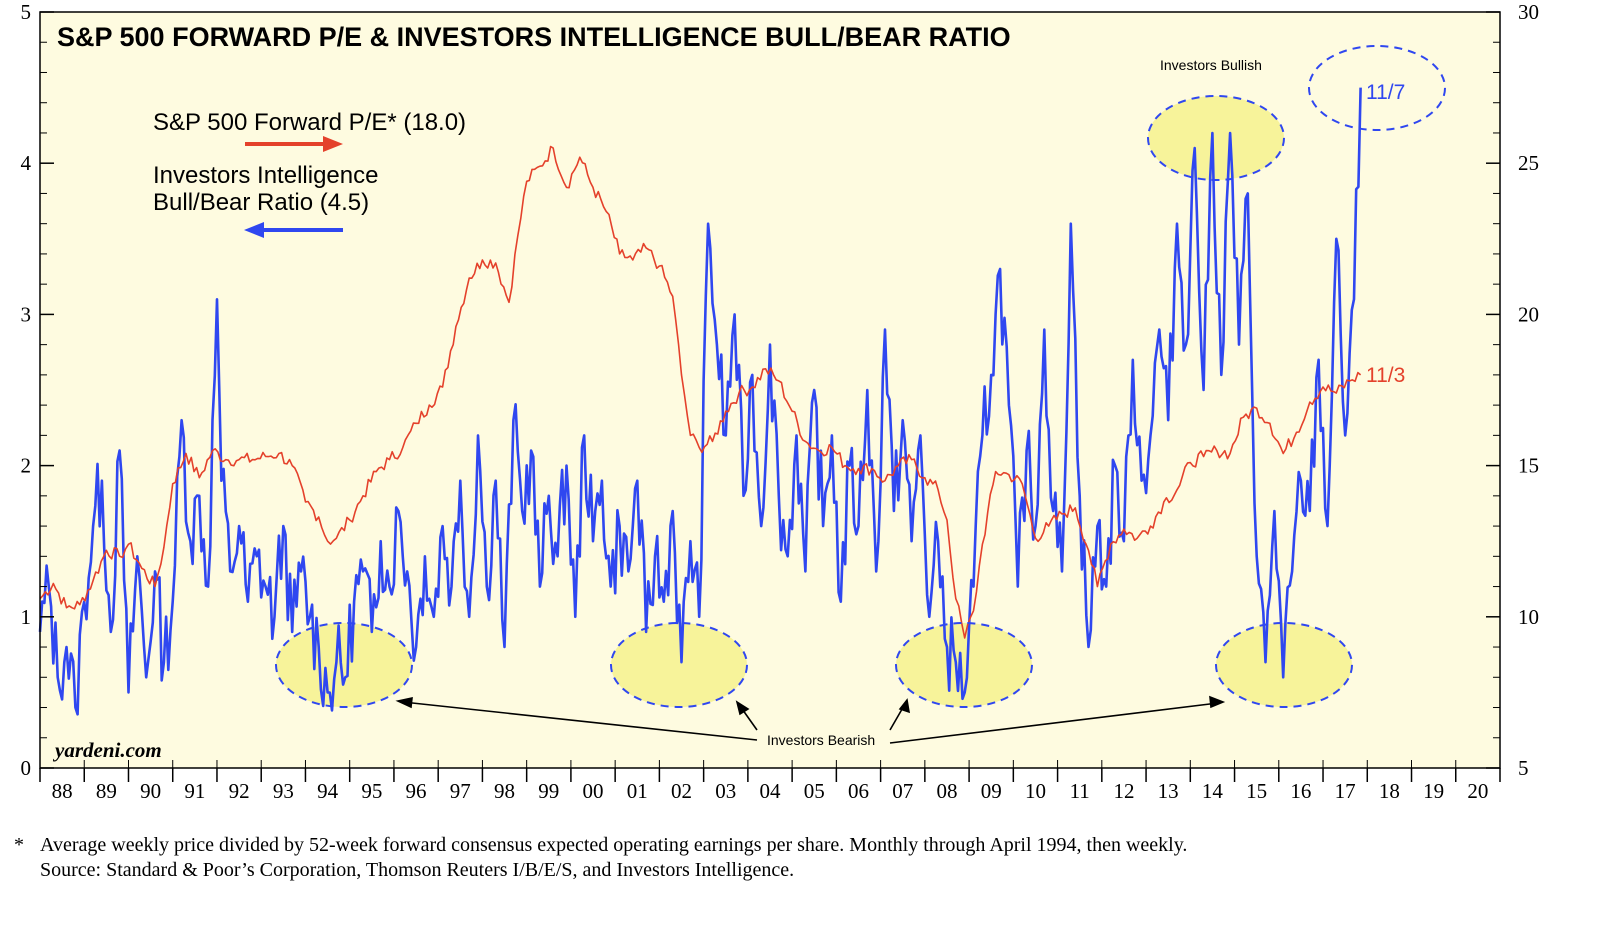 This screenshot has width=1600, height=937. Describe the element at coordinates (1385, 92) in the screenshot. I see `bb-end-label: 11/7` at that location.